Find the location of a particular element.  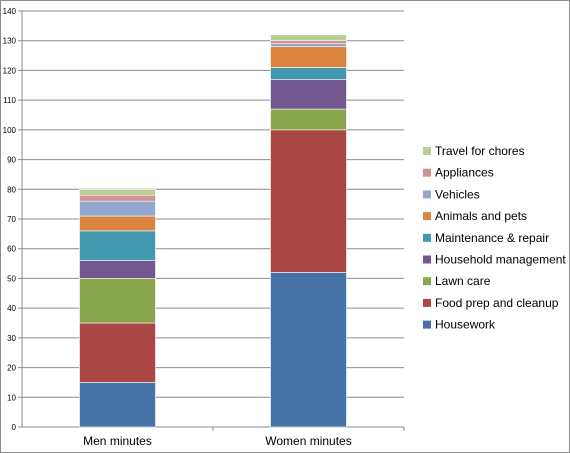

y-tick-label: 60 is located at coordinates (11, 249).